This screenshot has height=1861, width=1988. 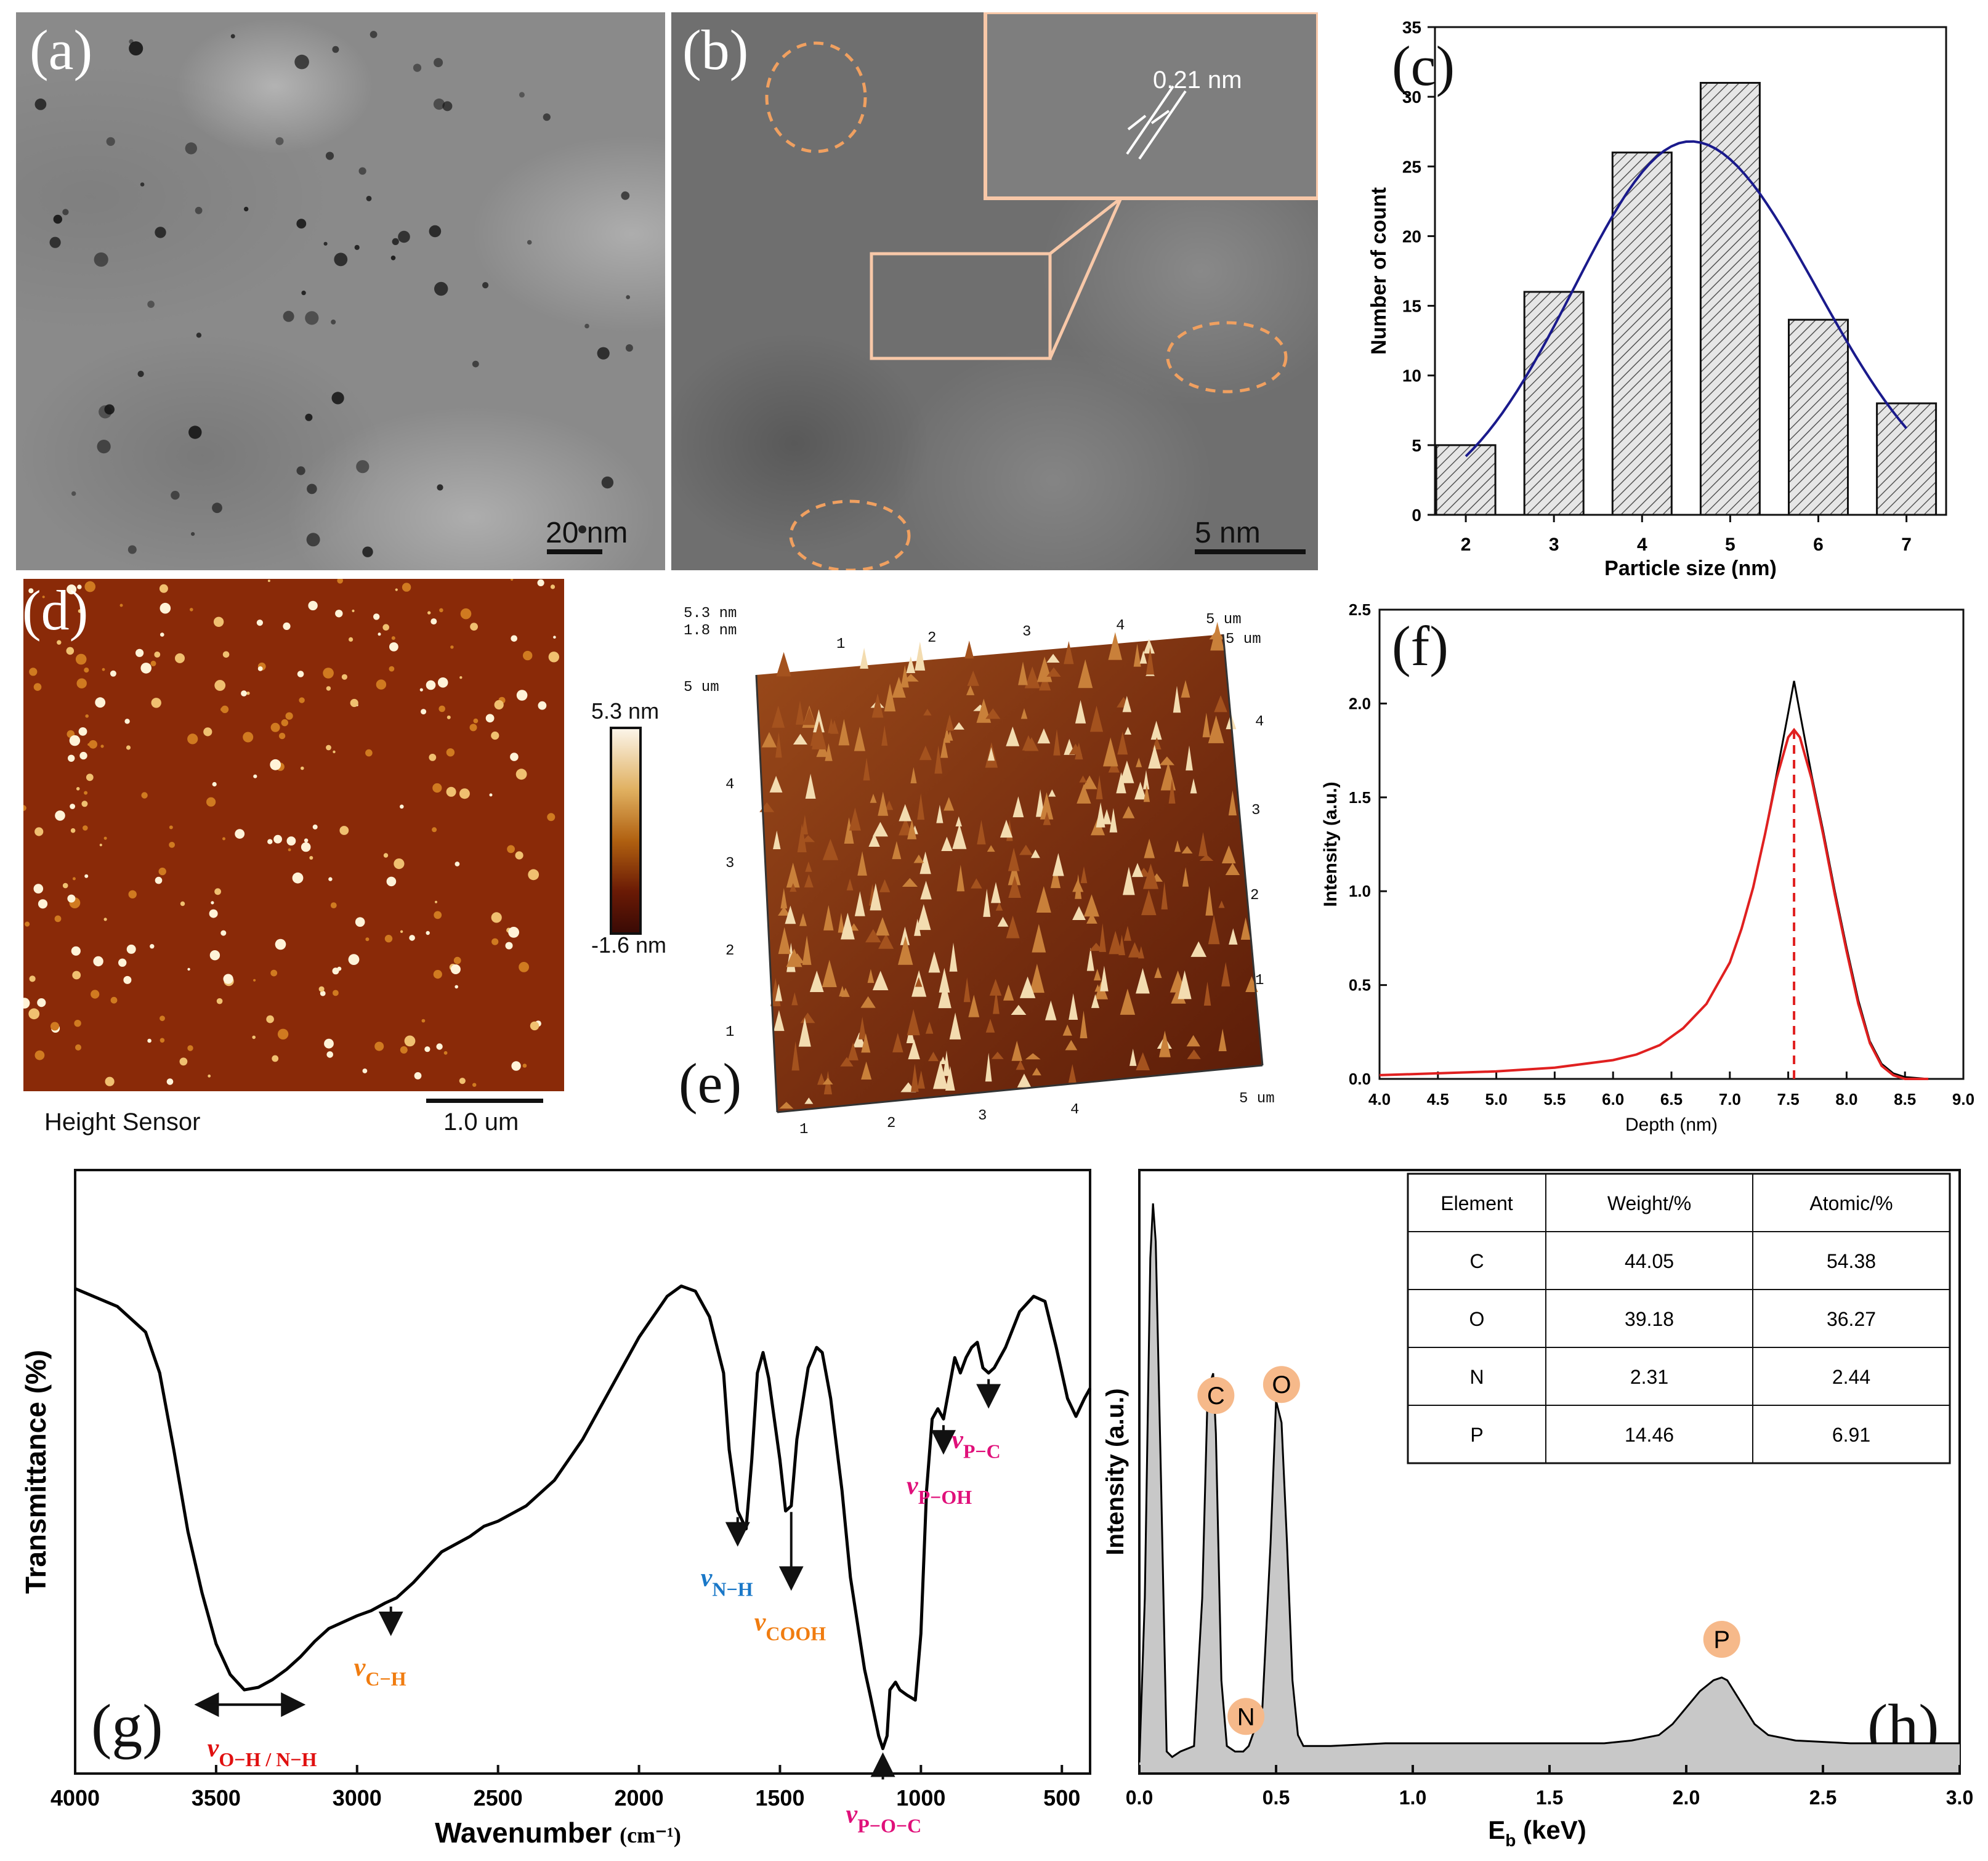 What do you see at coordinates (920, 1798) in the screenshot?
I see `x-tick-label: 1000` at bounding box center [920, 1798].